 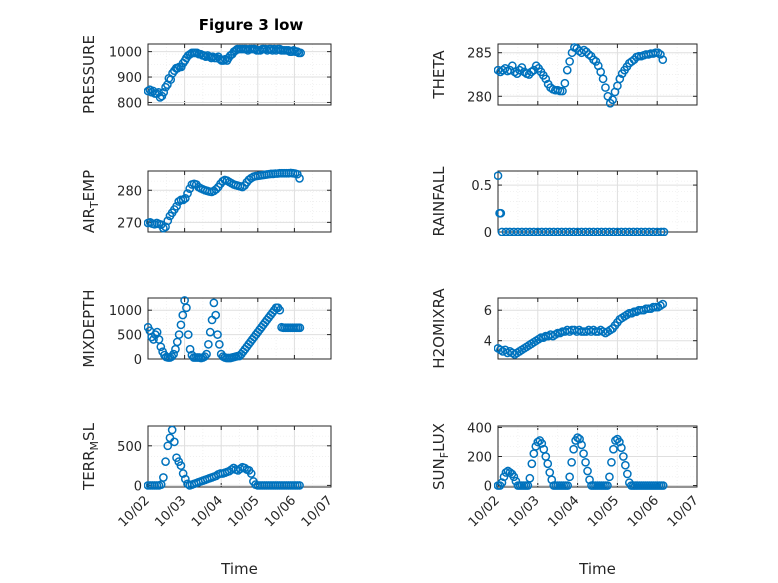 What do you see at coordinates (129, 223) in the screenshot?
I see `y-tick-label: 270` at bounding box center [129, 223].